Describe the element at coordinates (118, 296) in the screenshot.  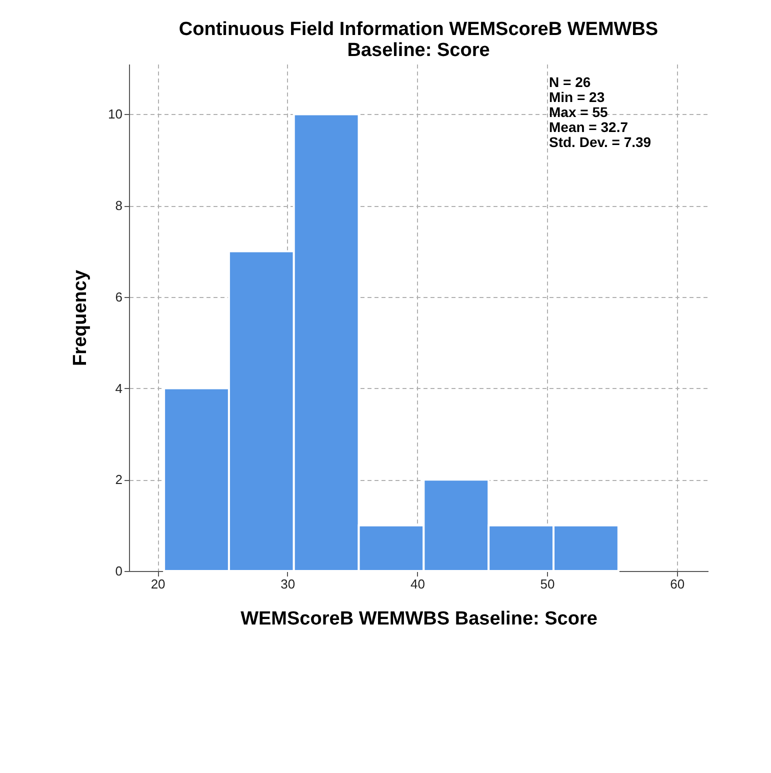
I see `y-tick-label: 6` at that location.